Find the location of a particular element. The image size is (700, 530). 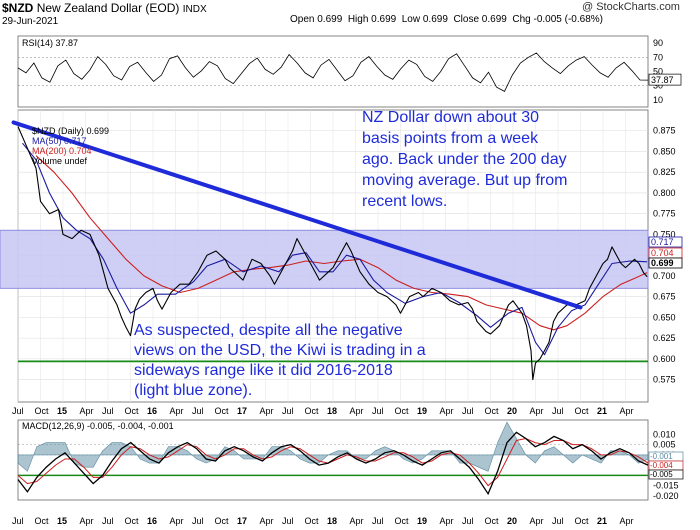

ticker-symbol: $NZD is located at coordinates (18, 8).